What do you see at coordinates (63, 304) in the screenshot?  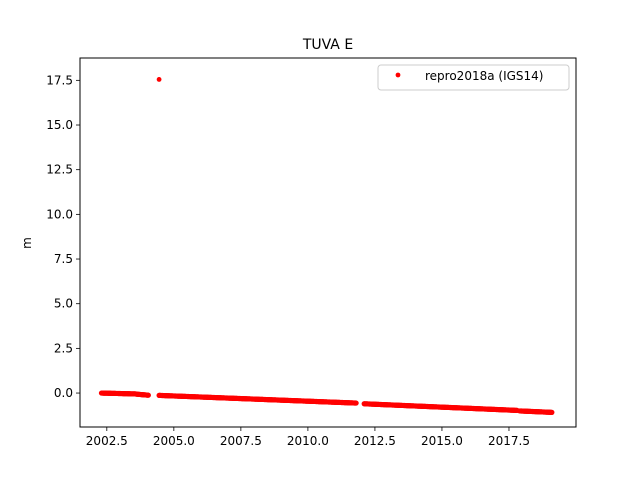 I see `y-tick-label: 5.0` at bounding box center [63, 304].